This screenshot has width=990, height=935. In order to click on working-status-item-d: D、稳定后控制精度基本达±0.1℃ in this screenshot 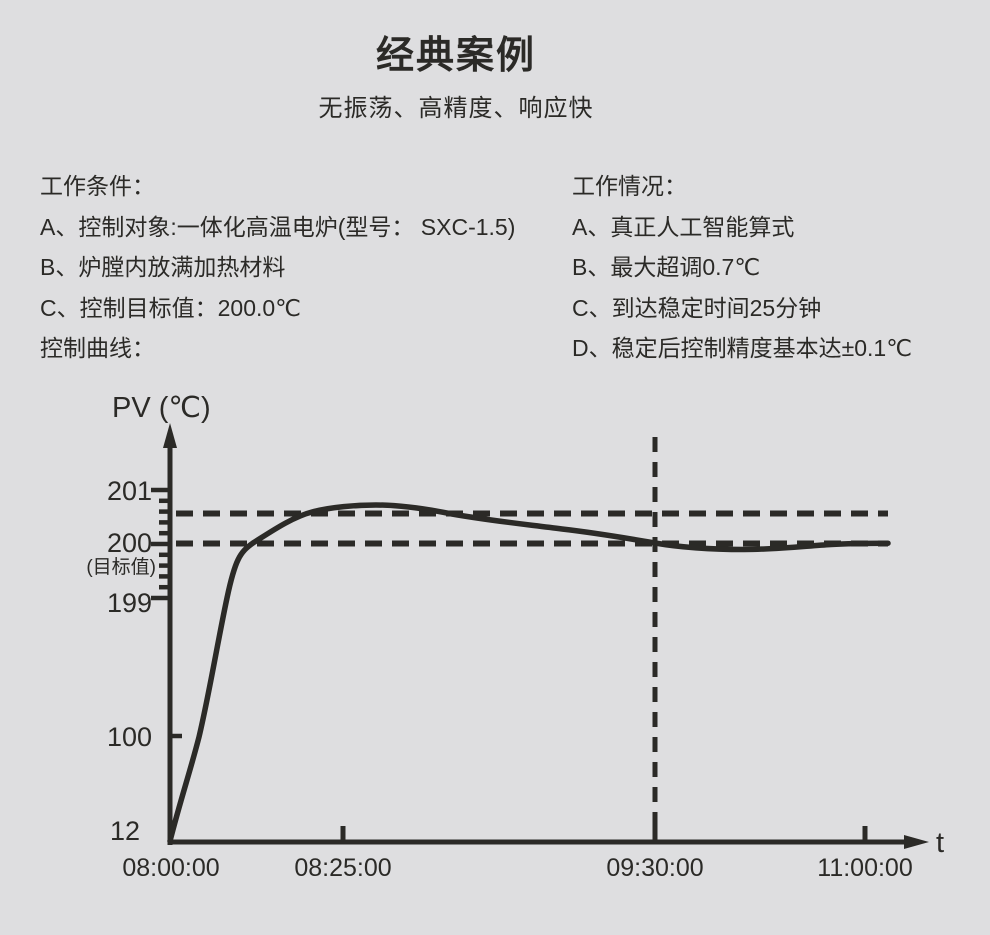, I will do `click(742, 348)`.